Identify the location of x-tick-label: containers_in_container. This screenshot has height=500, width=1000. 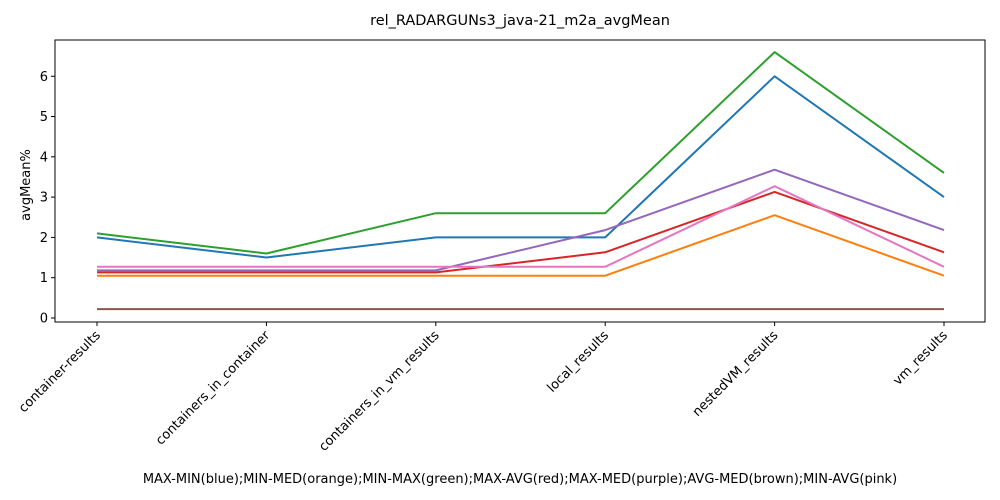
(213, 388).